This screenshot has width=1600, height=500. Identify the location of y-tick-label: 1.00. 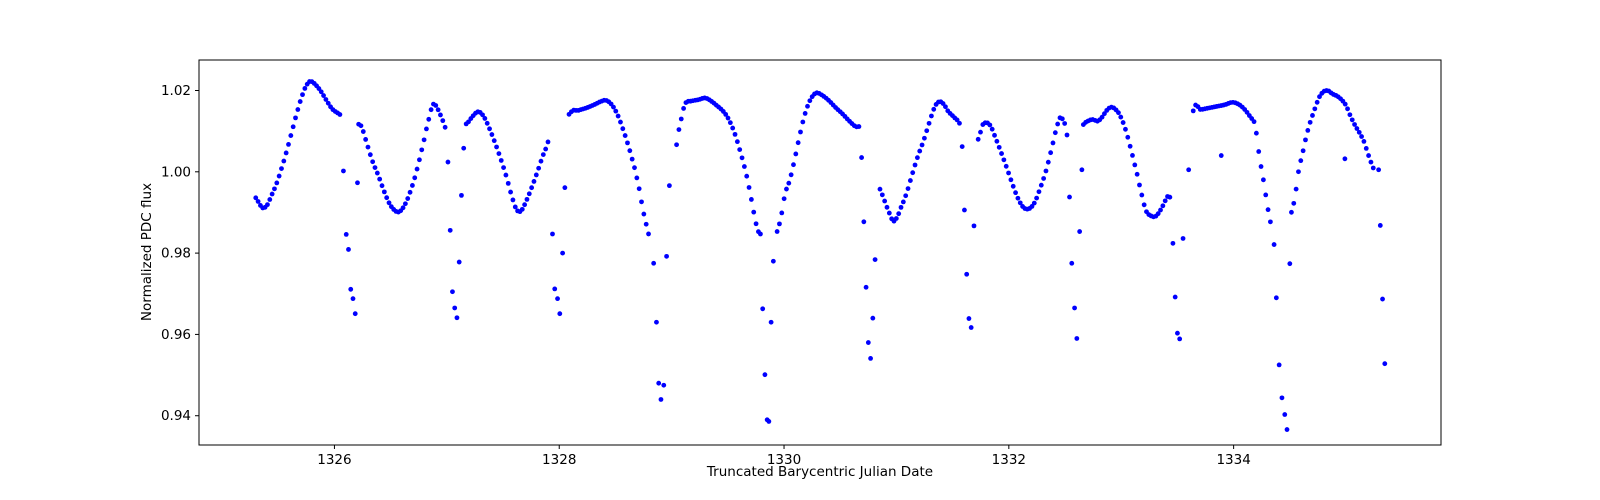
(176, 172).